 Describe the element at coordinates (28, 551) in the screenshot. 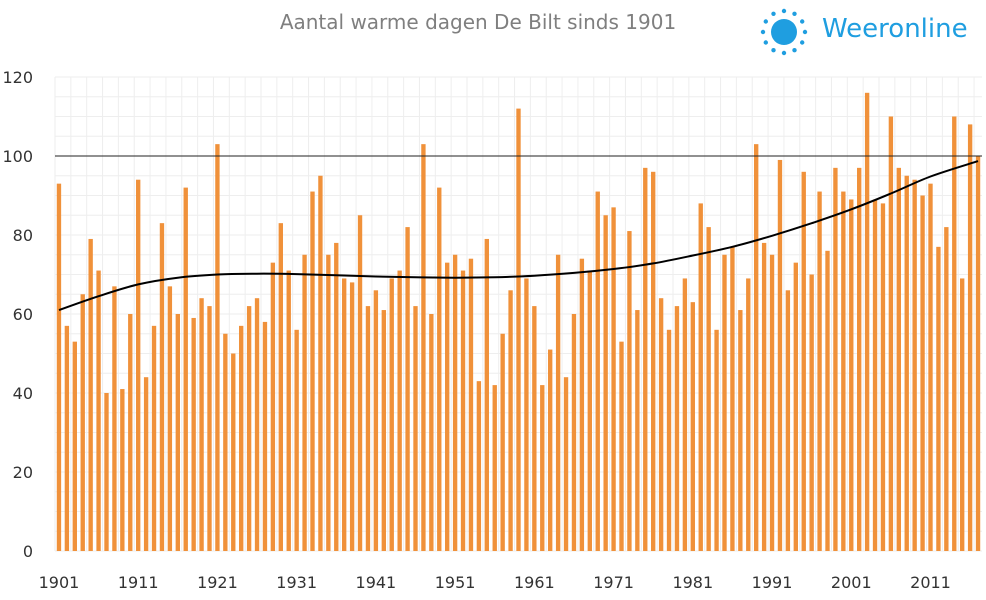

I see `y-tick-label: 0` at that location.